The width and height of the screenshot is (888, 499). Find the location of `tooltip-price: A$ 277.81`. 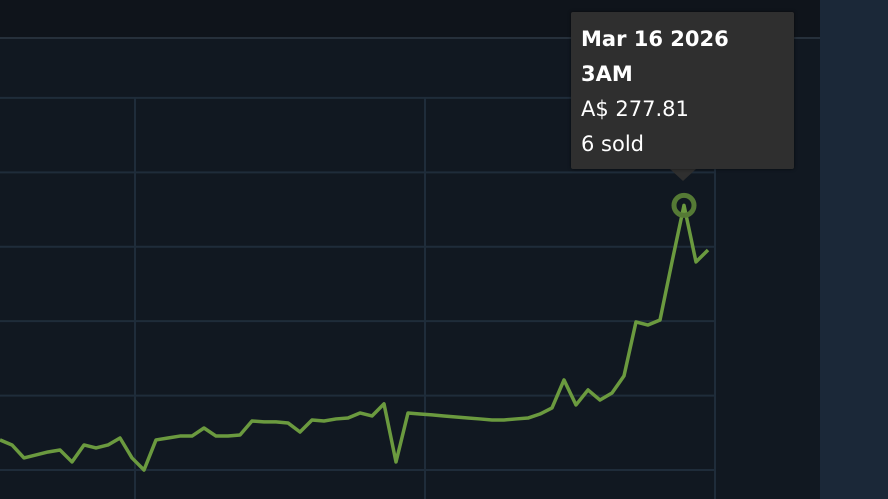

tooltip-price: A$ 277.81 is located at coordinates (635, 109).